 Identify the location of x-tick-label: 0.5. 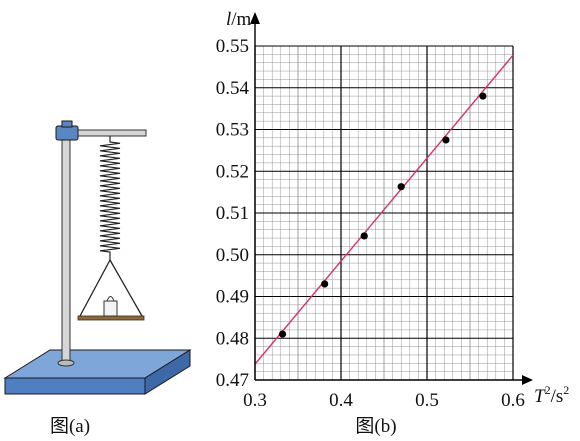
(427, 400).